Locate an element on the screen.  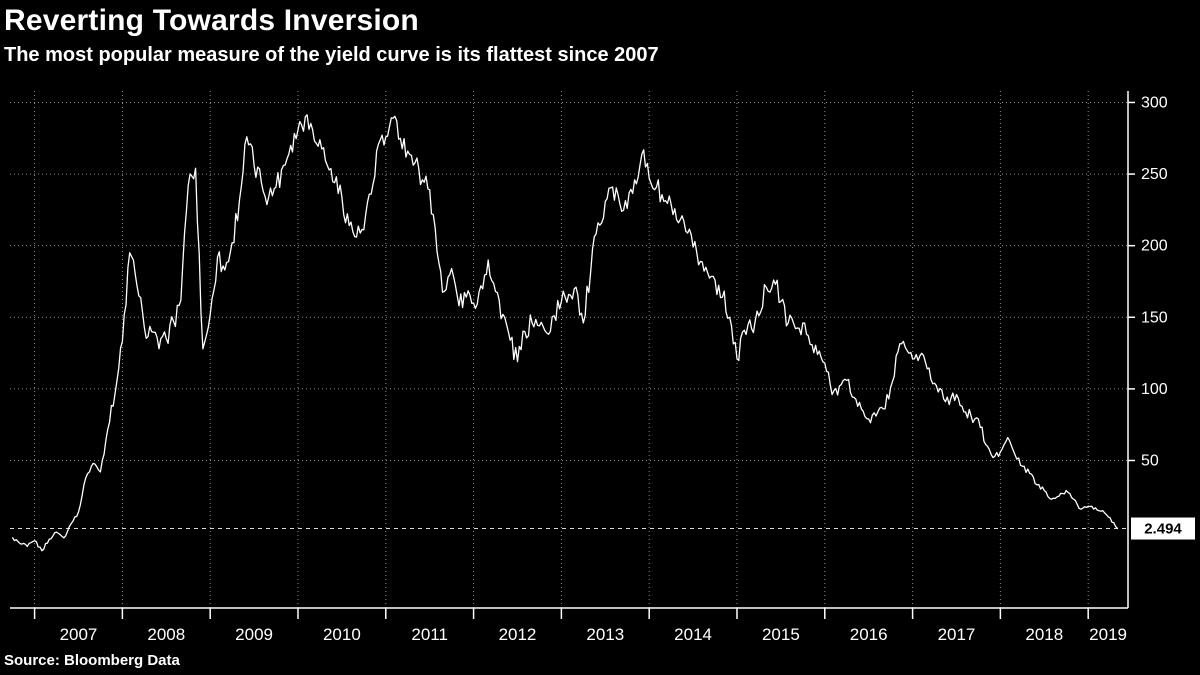
chart-title: Reverting Towards Inversion is located at coordinates (211, 20).